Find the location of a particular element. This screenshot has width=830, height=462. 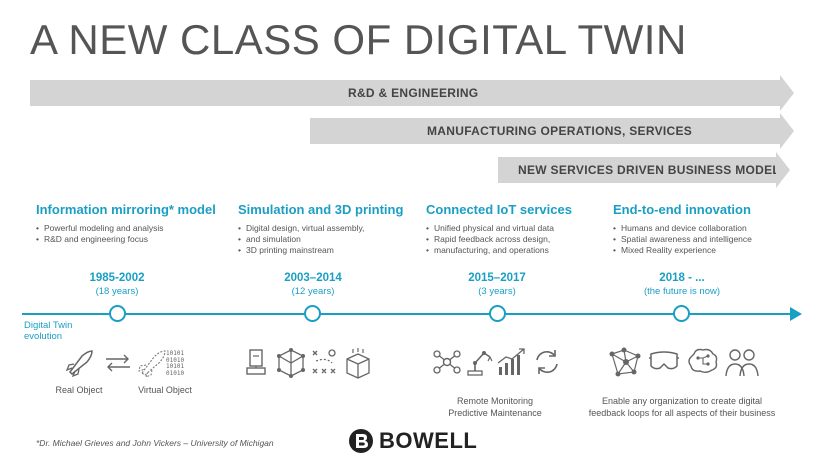

caption-virtual-object: Virtual Object is located at coordinates (165, 390).